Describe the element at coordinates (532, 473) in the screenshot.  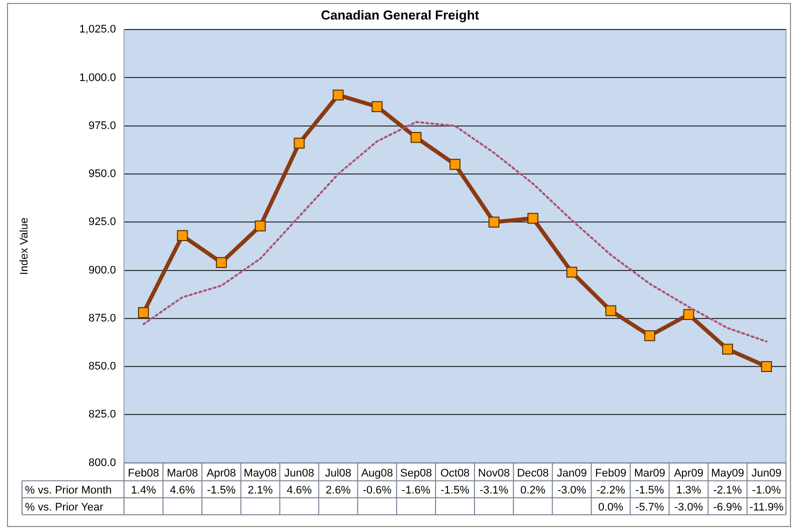
I see `x-tick-label: Dec08` at that location.